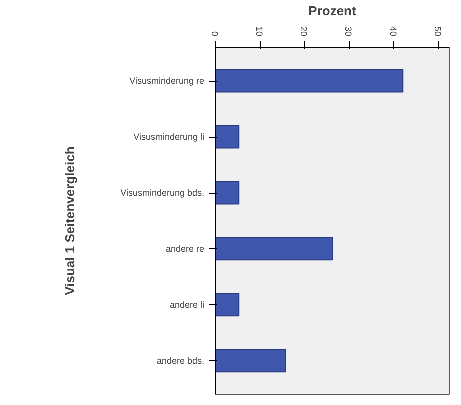  I want to click on y-tick-label: Visusminderung re, so click(167, 81).